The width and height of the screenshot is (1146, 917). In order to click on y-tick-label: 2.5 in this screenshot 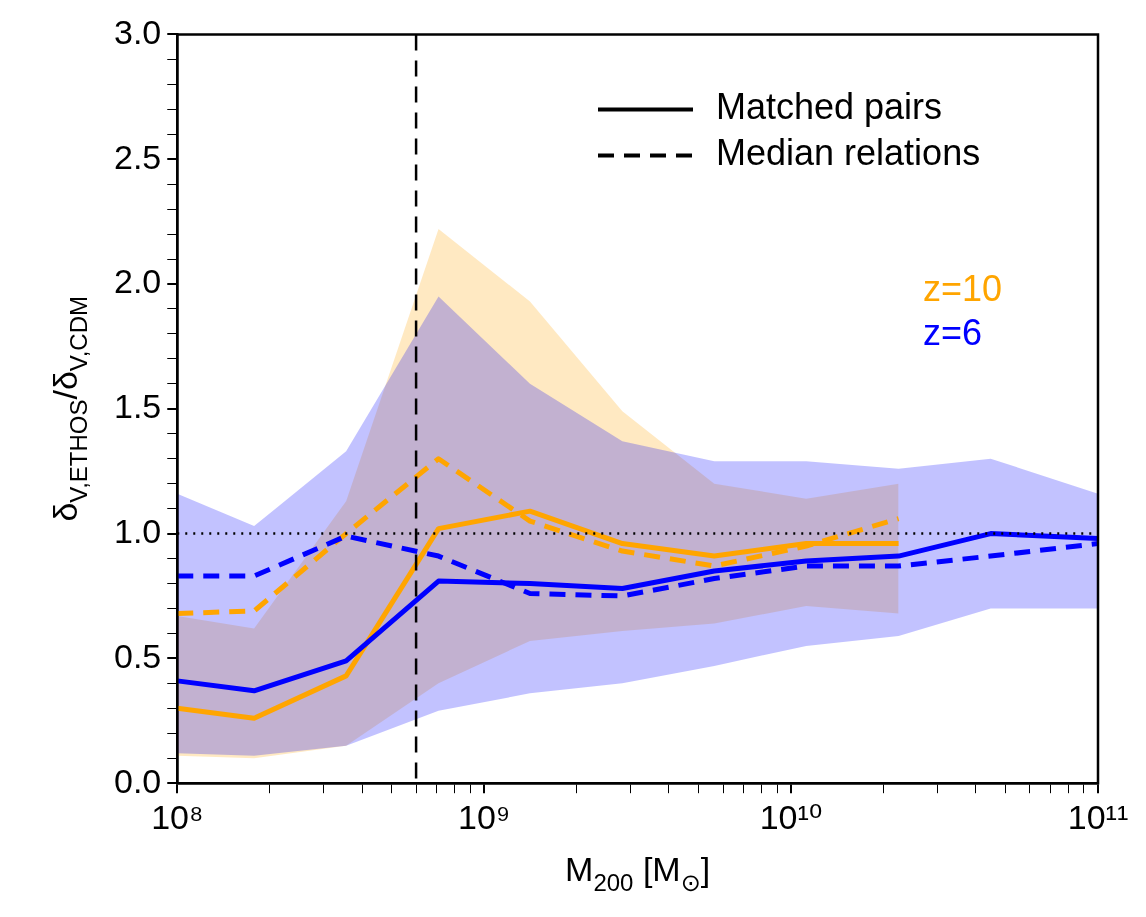, I will do `click(138, 156)`.